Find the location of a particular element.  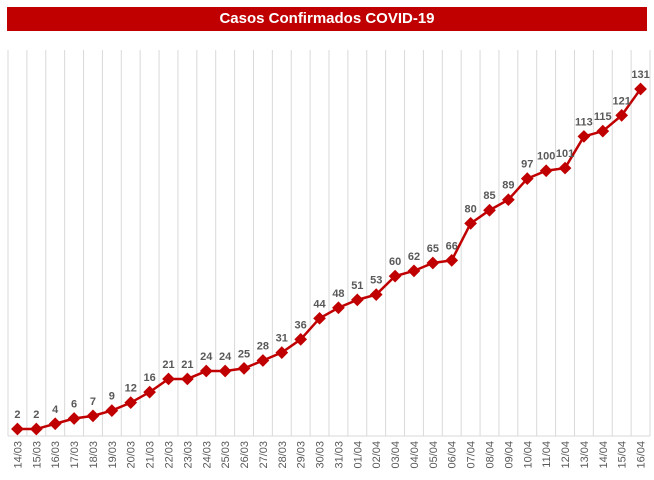

x-tick-label: 21/03 is located at coordinates (151, 455).